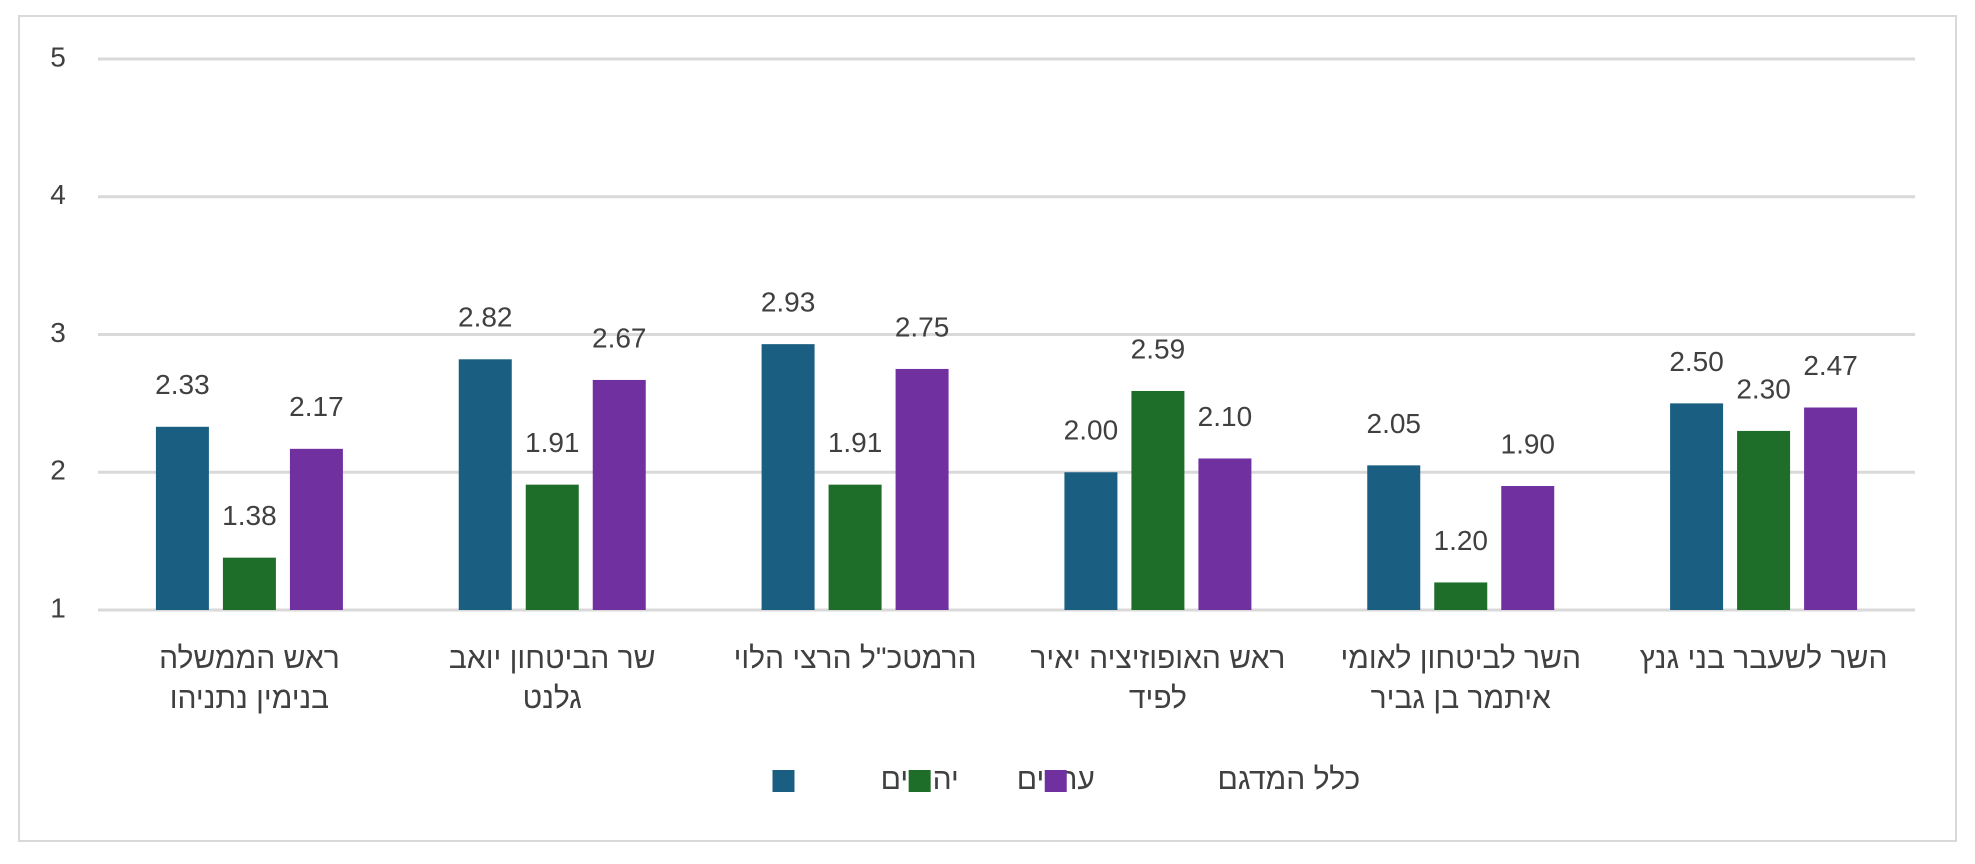 This screenshot has height=864, width=1975. What do you see at coordinates (1461, 698) in the screenshot?
I see `x-tick-label: איתמר בן גביר` at bounding box center [1461, 698].